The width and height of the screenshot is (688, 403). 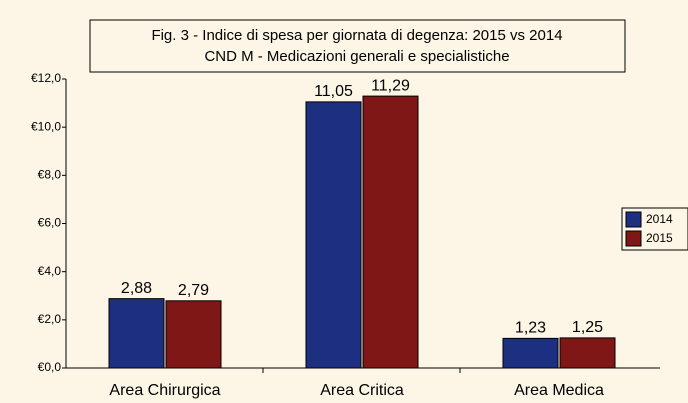 What do you see at coordinates (136, 288) in the screenshot?
I see `value-label: 2,88` at bounding box center [136, 288].